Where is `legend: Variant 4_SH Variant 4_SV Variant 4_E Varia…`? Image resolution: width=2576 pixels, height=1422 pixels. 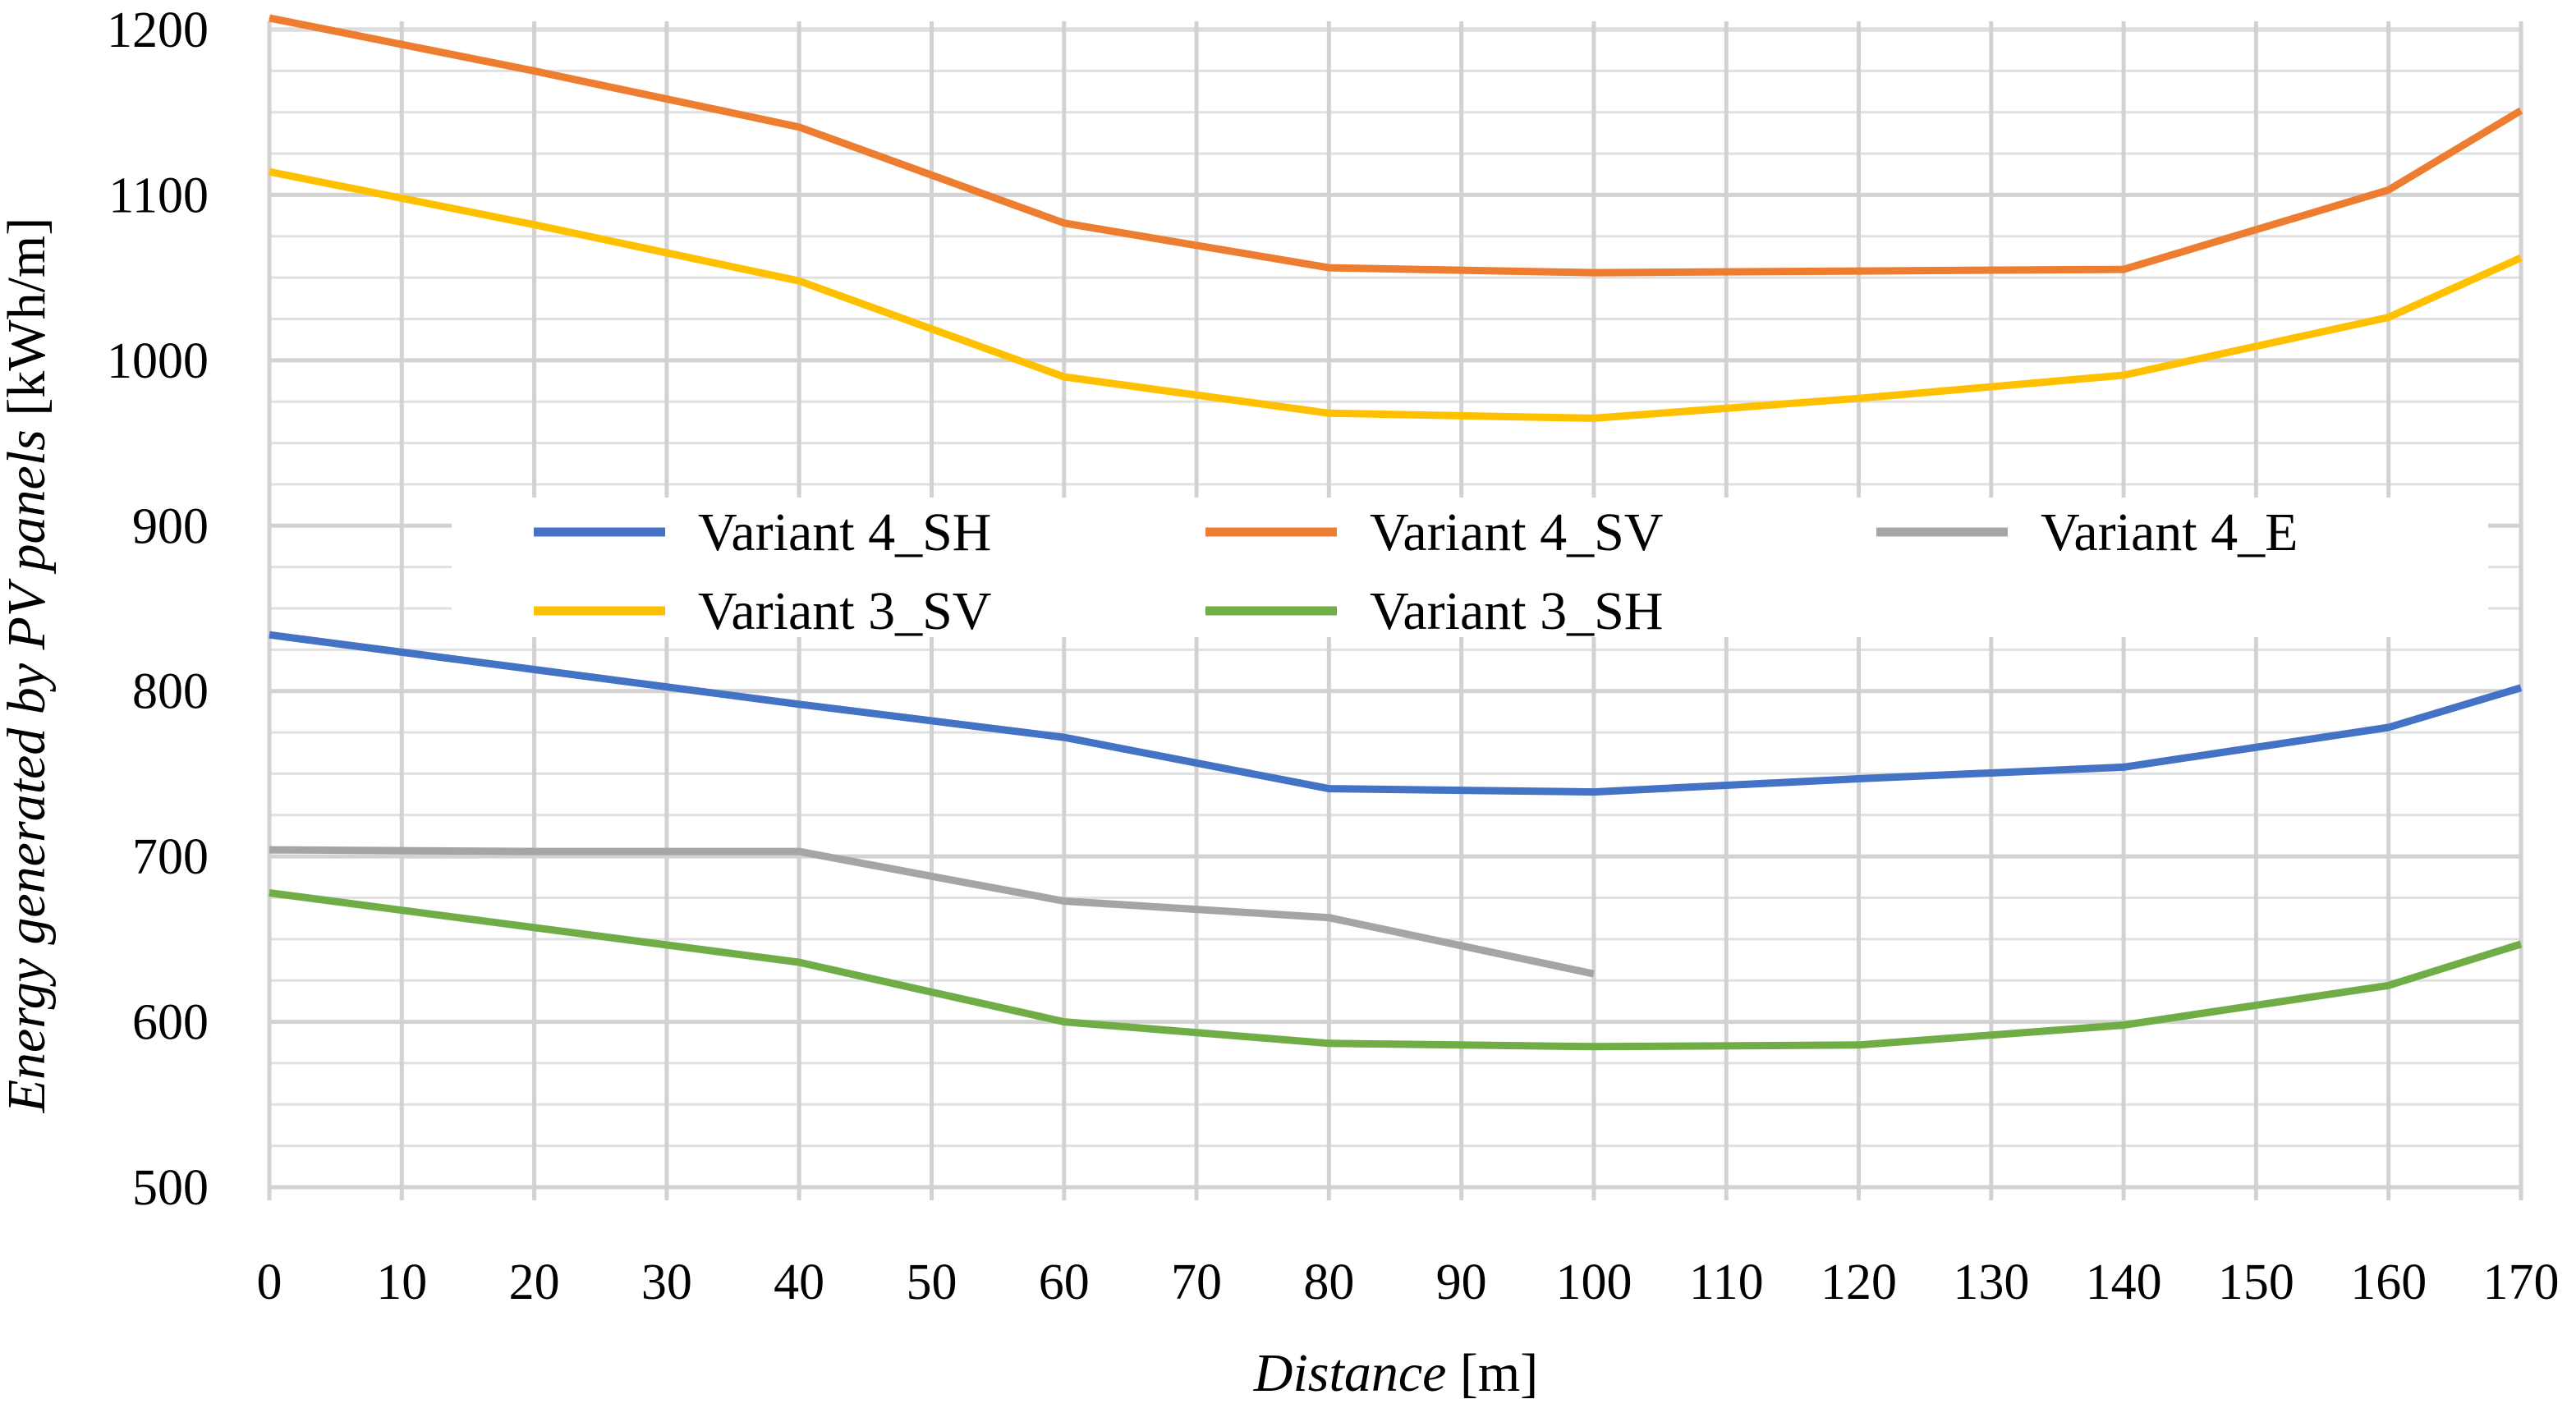 legend: Variant 4_SH Variant 4_SV Variant 4_E Varia… is located at coordinates (1470, 569).